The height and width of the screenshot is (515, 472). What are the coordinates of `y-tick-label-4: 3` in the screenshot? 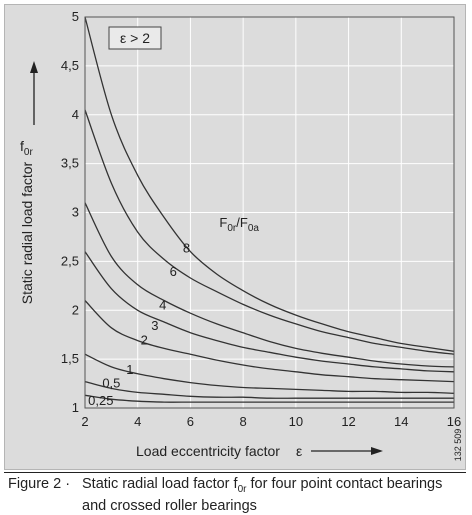 It's located at (75, 212).